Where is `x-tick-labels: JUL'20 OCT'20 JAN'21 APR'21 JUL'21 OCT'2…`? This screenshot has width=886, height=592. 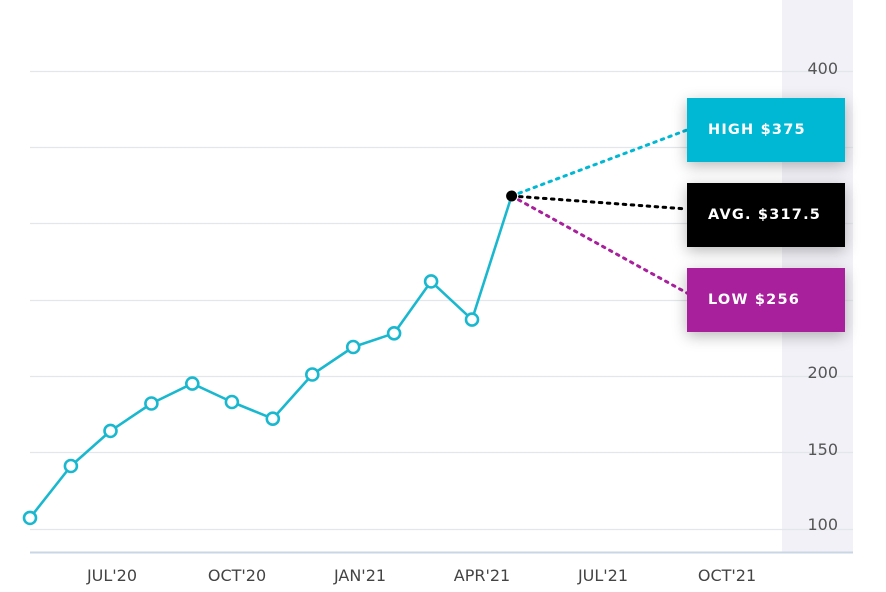
x-tick-labels: JUL'20 OCT'20 JAN'21 APR'21 JUL'21 OCT'2… is located at coordinates (421, 575).